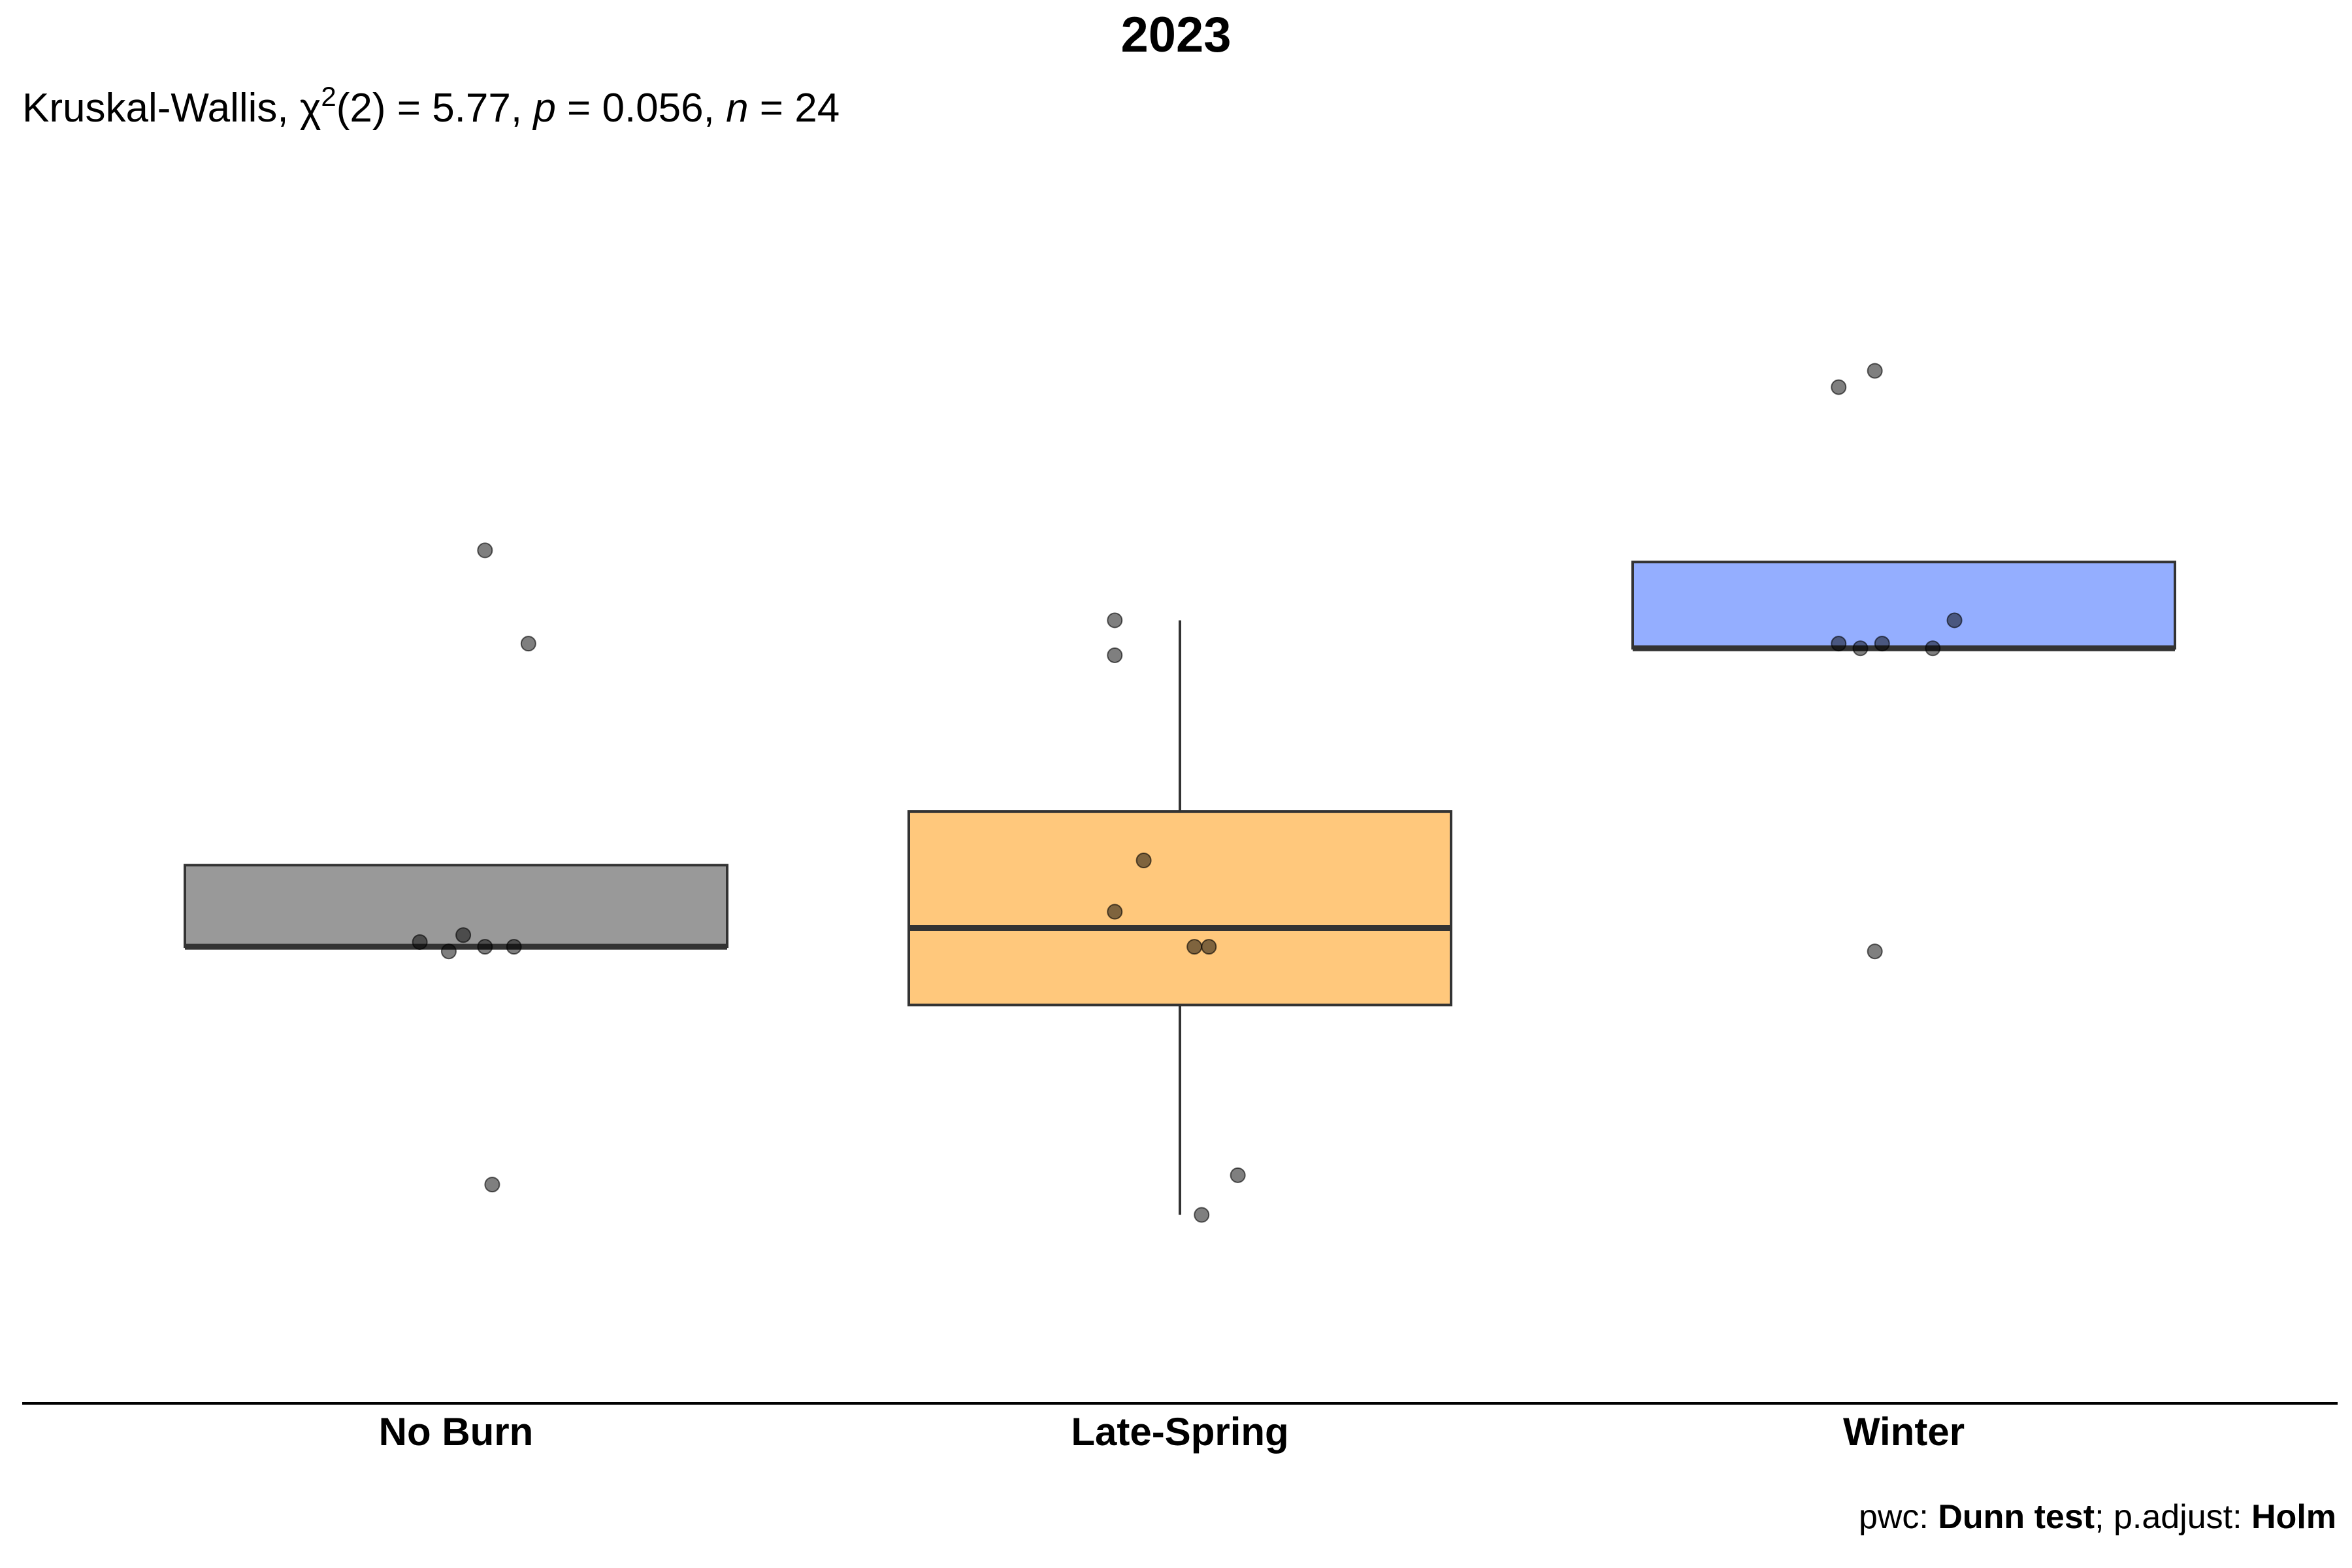 The height and width of the screenshot is (1568, 2352). I want to click on chart-title: 2023, so click(1176, 35).